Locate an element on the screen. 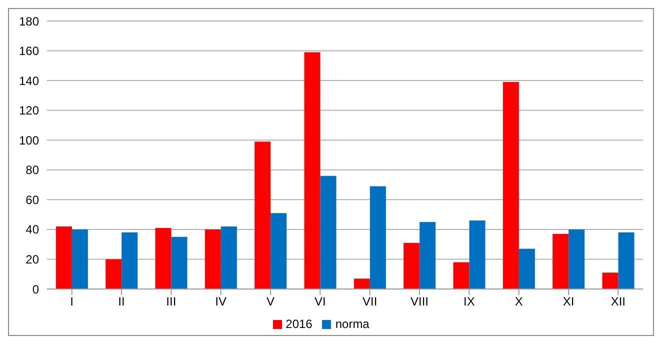 This screenshot has width=664, height=346. x-tick-label: II is located at coordinates (121, 301).